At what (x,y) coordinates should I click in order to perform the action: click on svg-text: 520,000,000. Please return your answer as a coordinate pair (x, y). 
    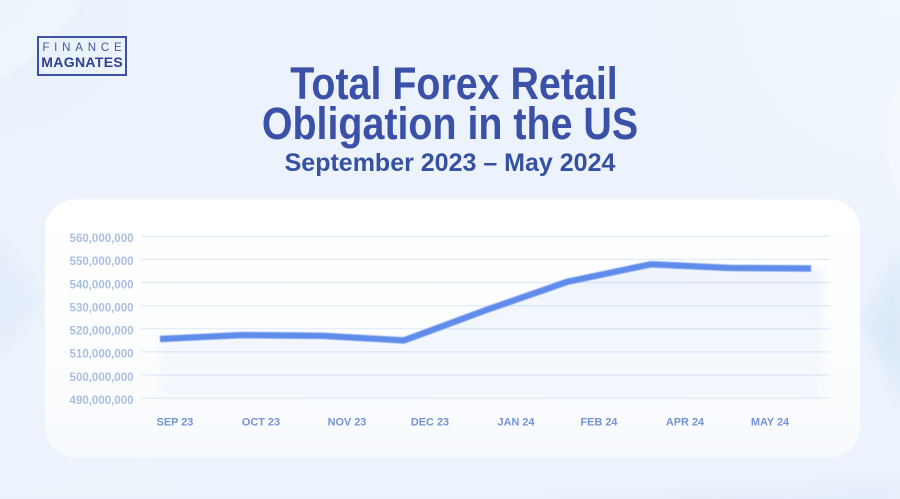
    Looking at the image, I should click on (102, 332).